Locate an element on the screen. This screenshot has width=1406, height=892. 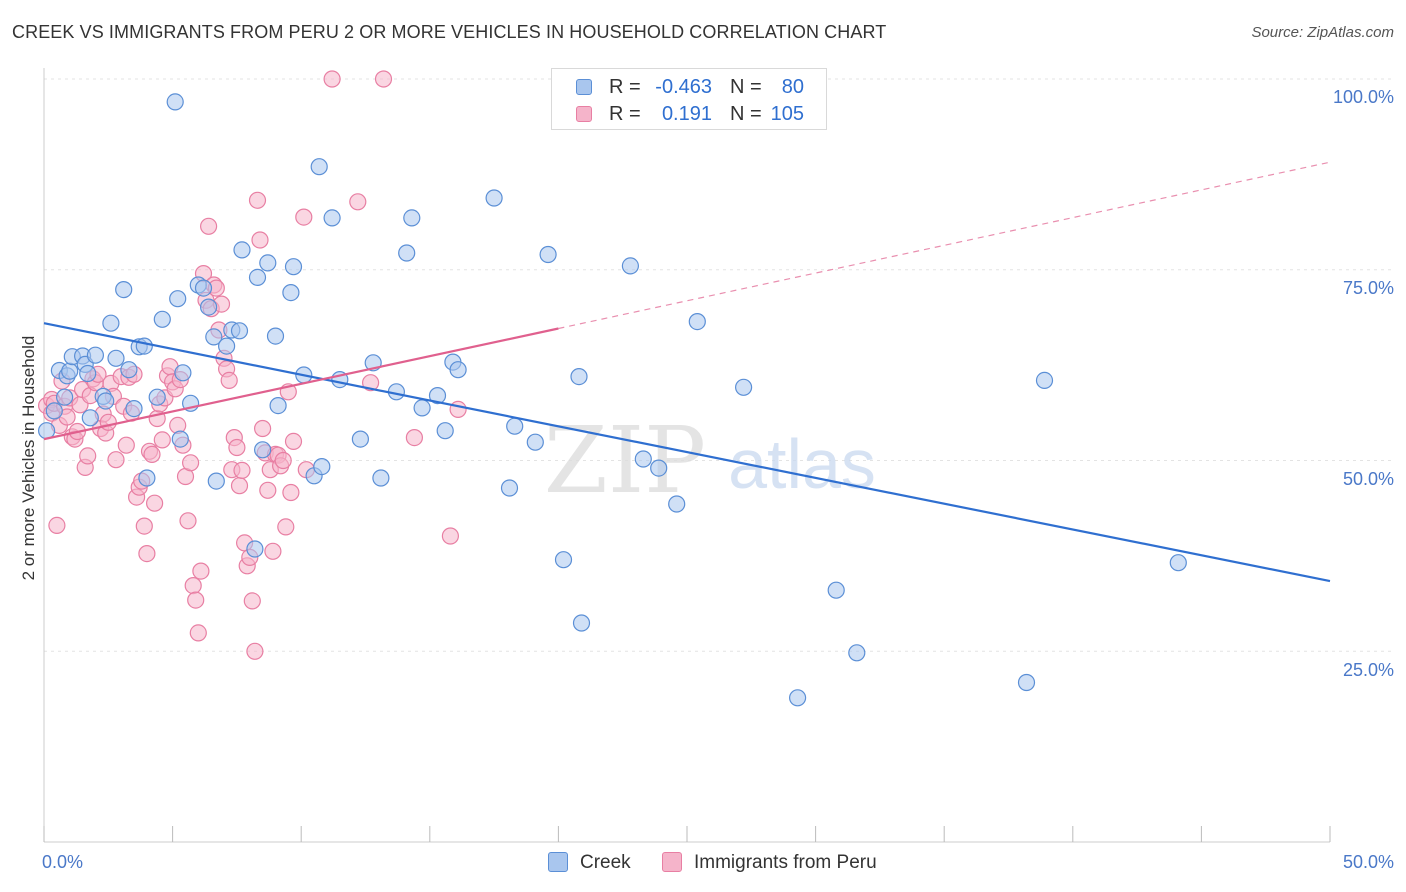
bottom-legend-creek-label: Creek is located at coordinates (605, 862).